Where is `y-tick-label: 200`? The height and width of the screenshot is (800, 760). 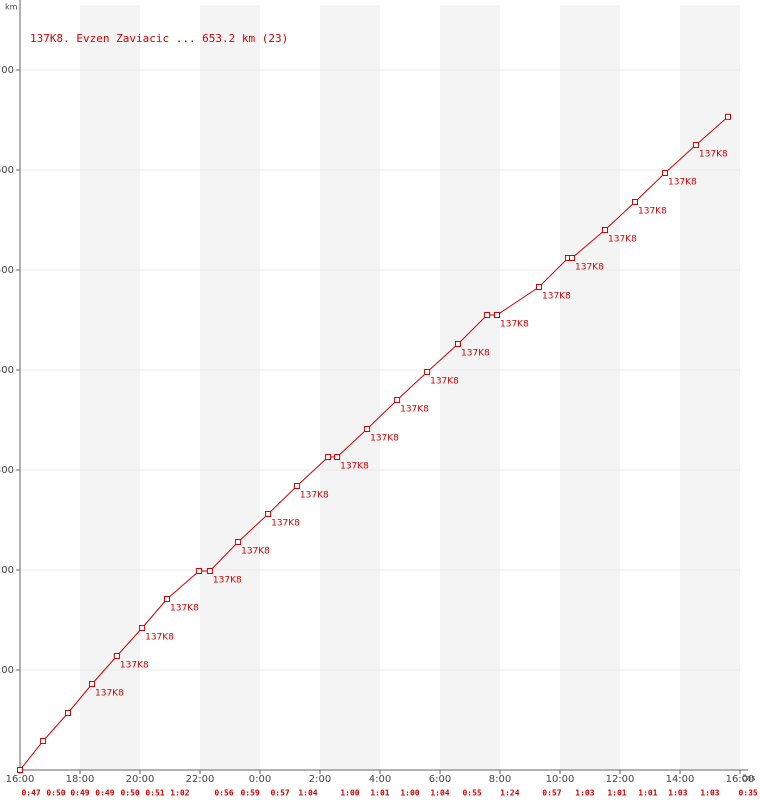
y-tick-label: 200 is located at coordinates (7, 570).